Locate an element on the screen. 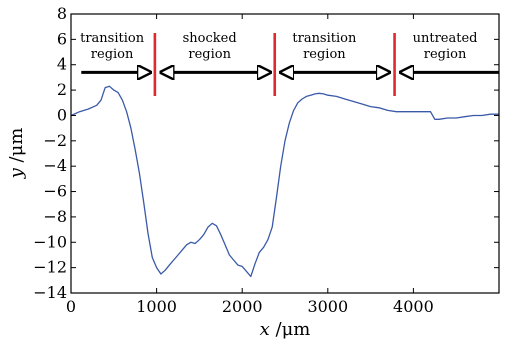  x-tick-label: 3000 is located at coordinates (327, 306).